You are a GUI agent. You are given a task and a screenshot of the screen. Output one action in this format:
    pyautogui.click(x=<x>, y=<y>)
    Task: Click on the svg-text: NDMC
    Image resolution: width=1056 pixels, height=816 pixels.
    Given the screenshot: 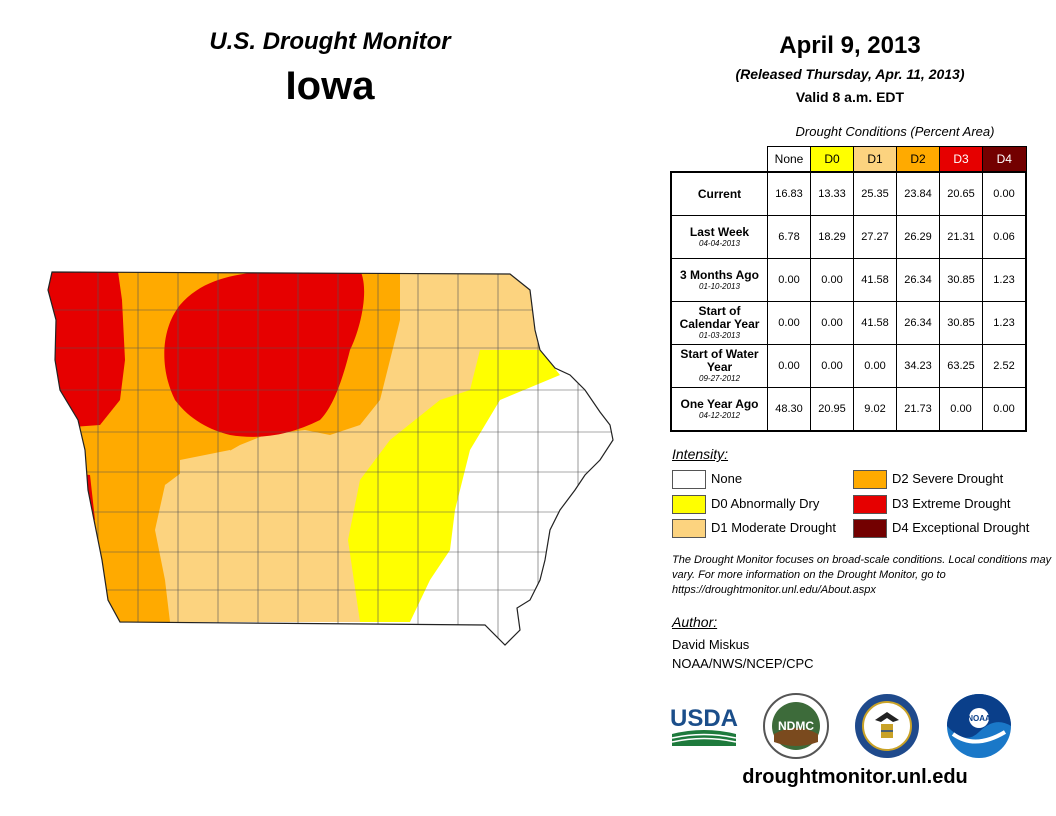 What is the action you would take?
    pyautogui.click(x=796, y=726)
    